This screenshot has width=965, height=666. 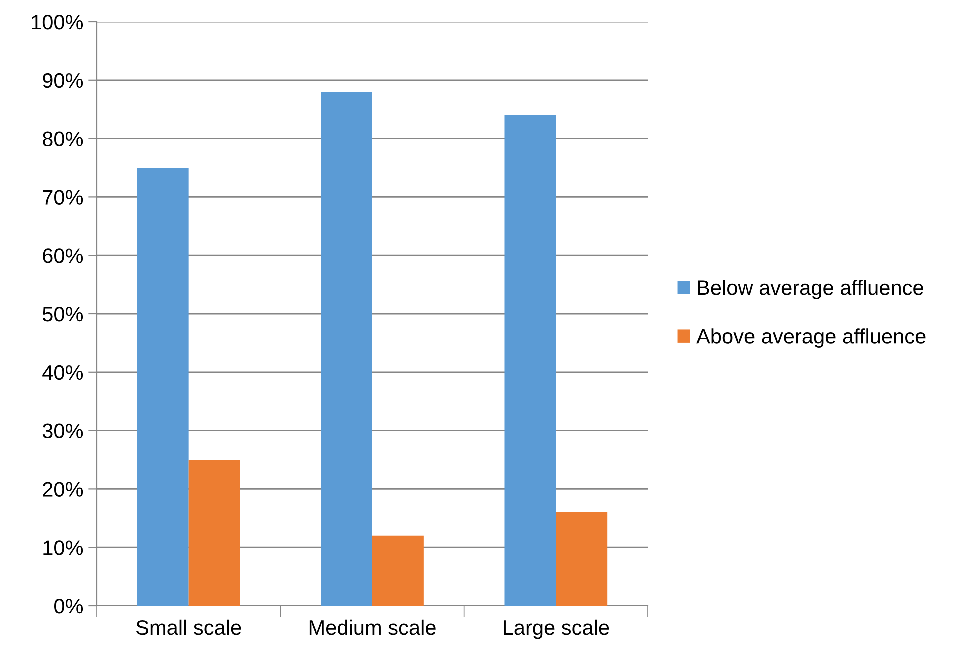 What do you see at coordinates (63, 372) in the screenshot?
I see `y-tick-label: 40%` at bounding box center [63, 372].